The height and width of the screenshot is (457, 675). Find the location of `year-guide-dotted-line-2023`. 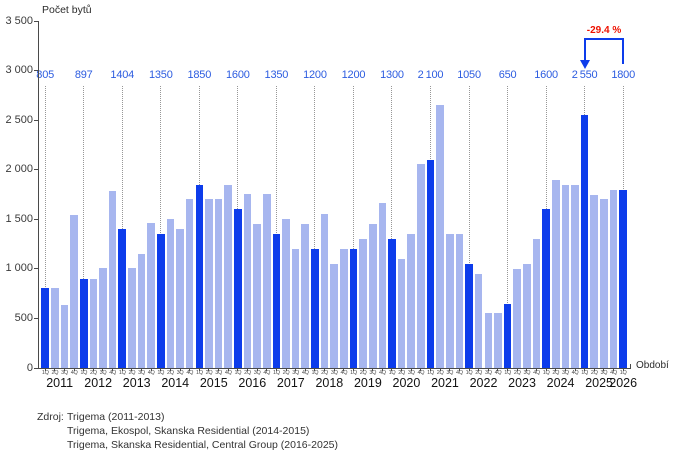

year-guide-dotted-line-2023 is located at coordinates (508, 226).